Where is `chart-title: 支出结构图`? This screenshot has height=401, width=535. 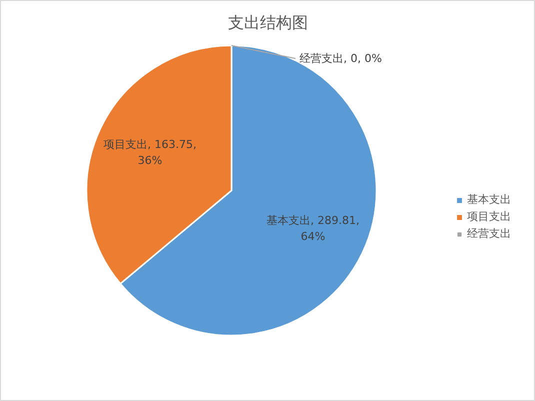
chart-title: 支出结构图 is located at coordinates (268, 22).